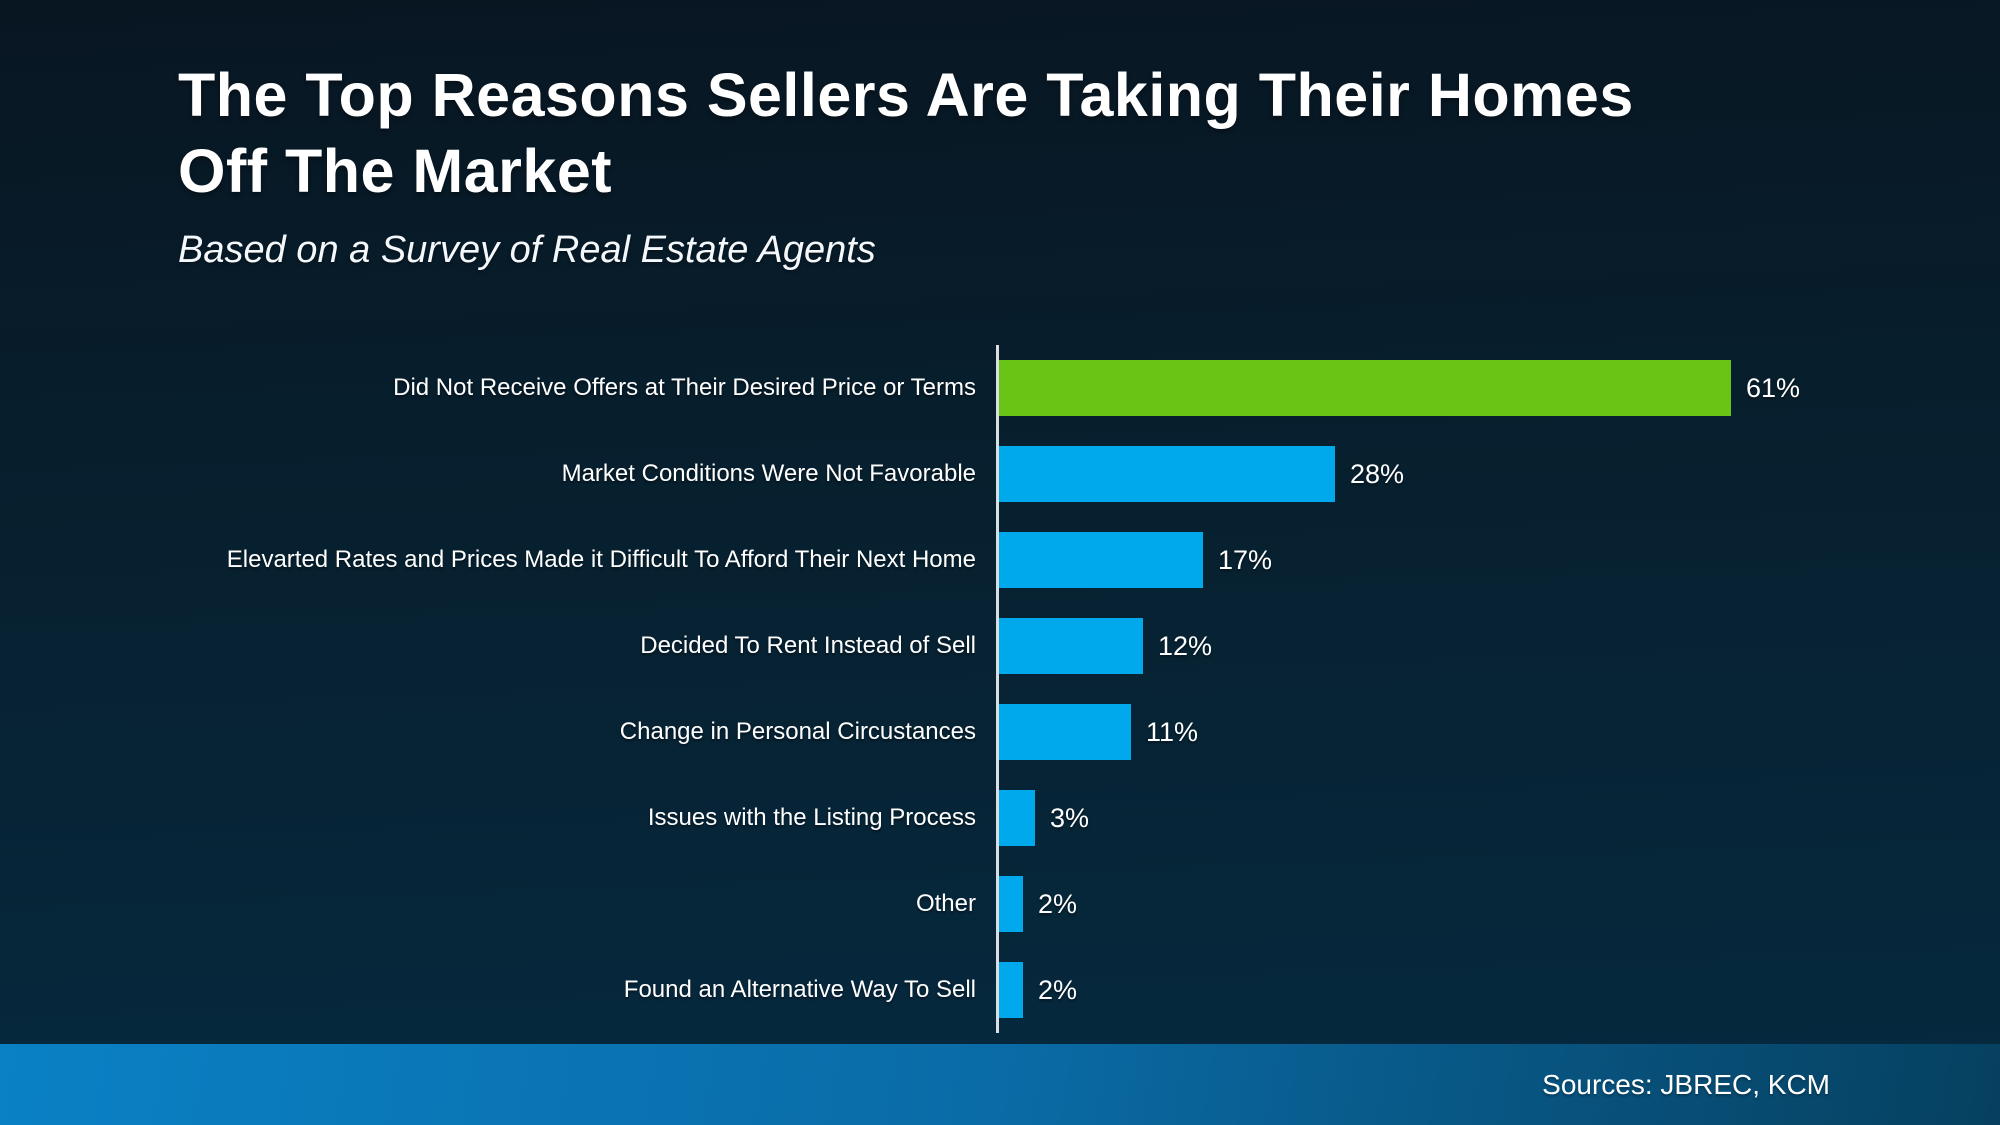 The image size is (2000, 1125). What do you see at coordinates (808, 645) in the screenshot?
I see `bar-label: Decided To Rent Instead of Sell` at bounding box center [808, 645].